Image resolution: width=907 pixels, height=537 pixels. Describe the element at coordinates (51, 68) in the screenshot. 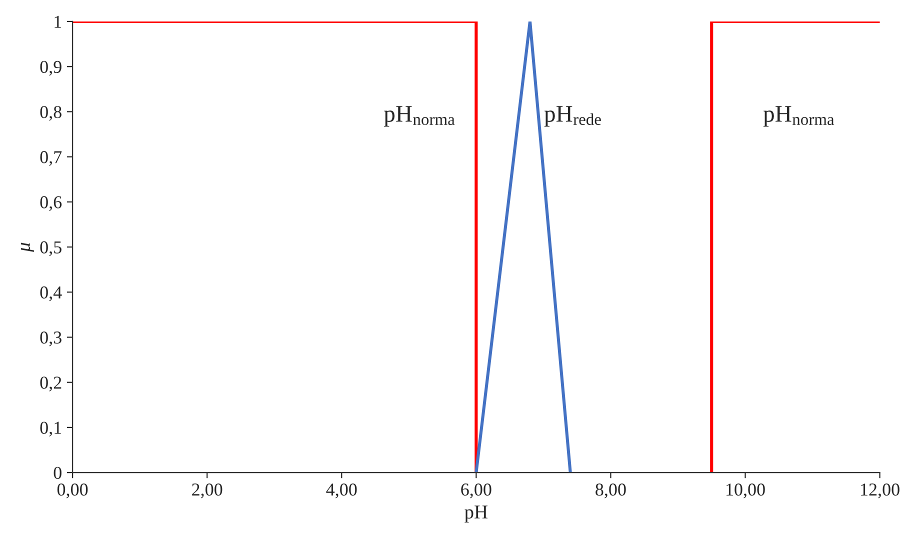

I see `y-tick-label: 0,9` at that location.